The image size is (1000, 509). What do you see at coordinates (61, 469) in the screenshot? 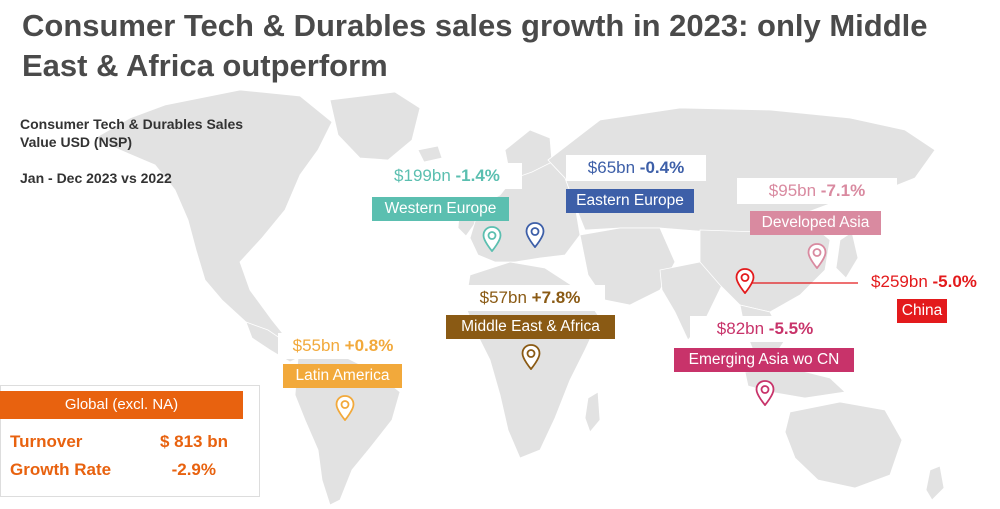
I see `growth-rate-label: Growth Rate` at bounding box center [61, 469].